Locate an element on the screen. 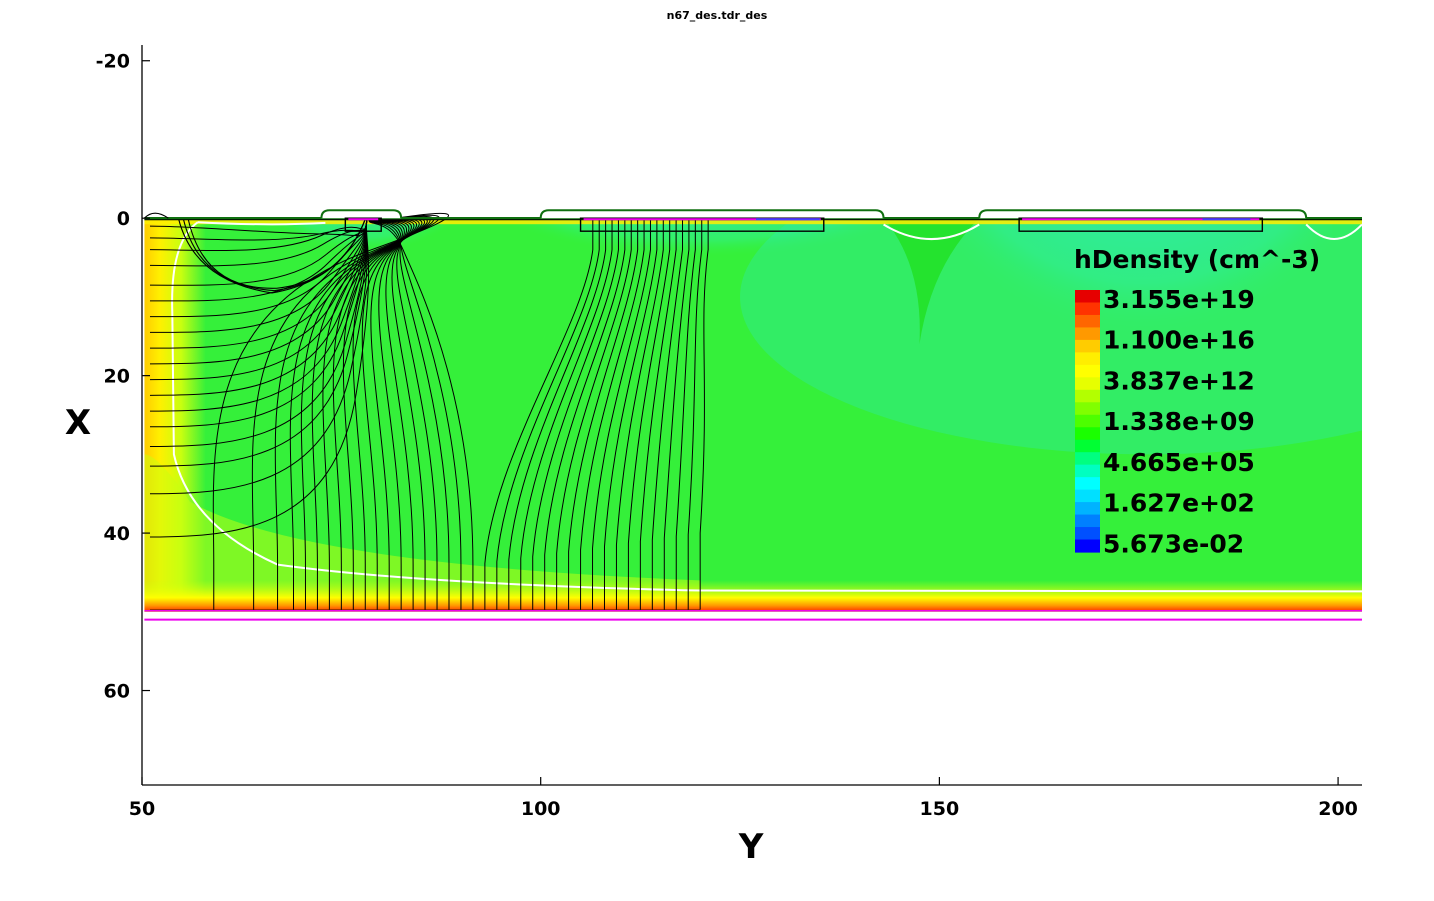 This screenshot has height=901, width=1434. legend-colorbar is located at coordinates (1087, 421).